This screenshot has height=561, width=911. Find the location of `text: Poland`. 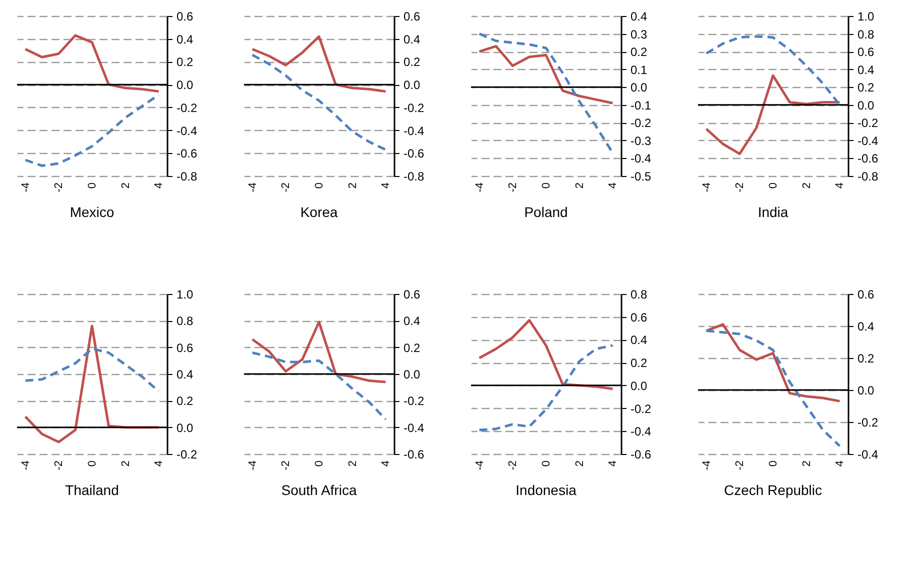

text: Poland is located at coordinates (546, 212).